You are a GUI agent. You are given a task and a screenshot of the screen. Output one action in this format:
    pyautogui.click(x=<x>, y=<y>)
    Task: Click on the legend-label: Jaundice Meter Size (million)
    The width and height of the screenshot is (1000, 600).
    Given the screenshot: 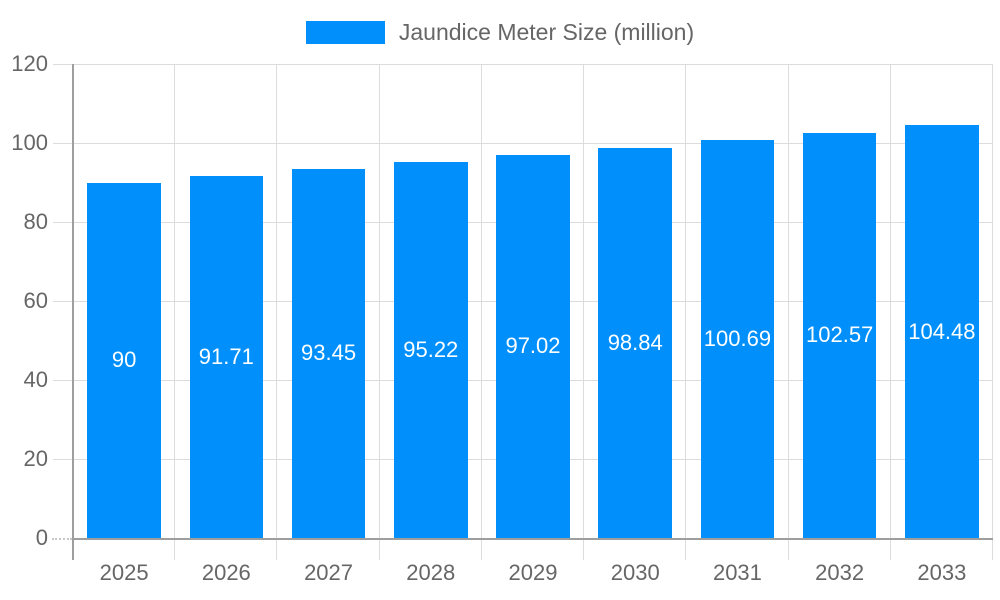 What is the action you would take?
    pyautogui.click(x=546, y=32)
    